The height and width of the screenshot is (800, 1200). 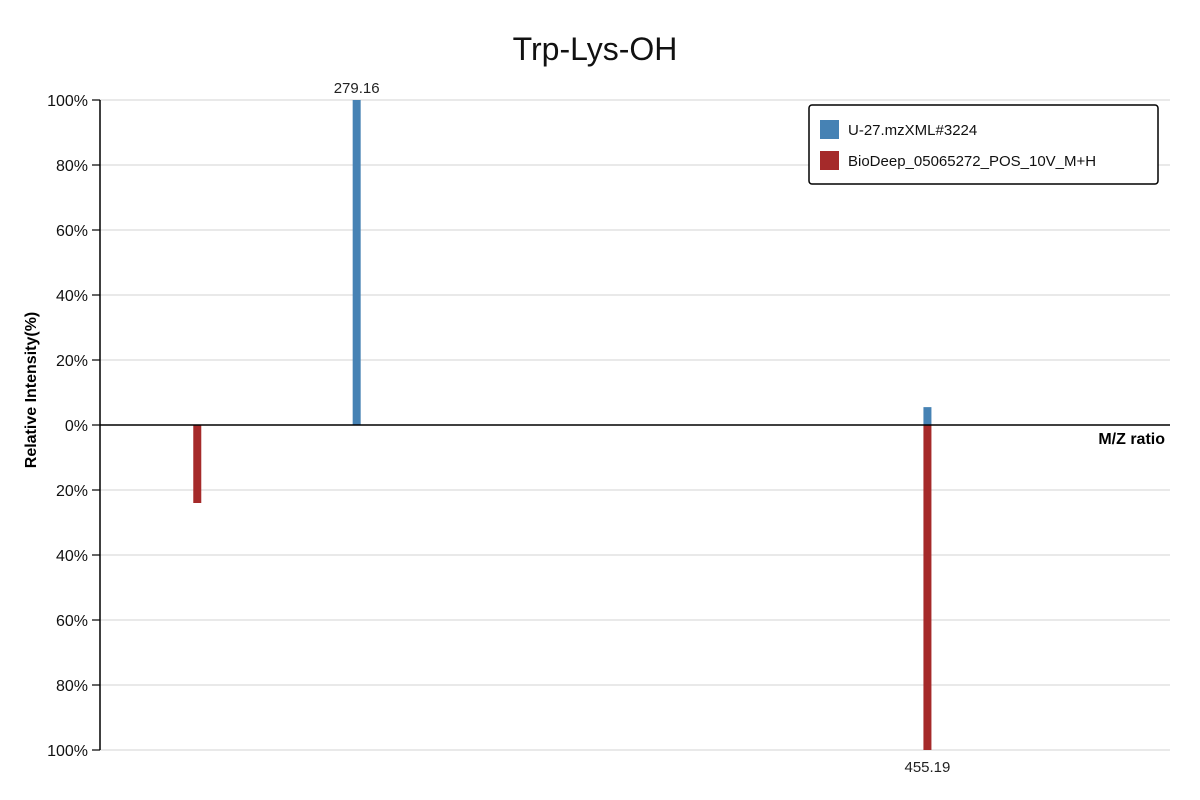 What do you see at coordinates (357, 88) in the screenshot?
I see `peak-label: 279.16` at bounding box center [357, 88].